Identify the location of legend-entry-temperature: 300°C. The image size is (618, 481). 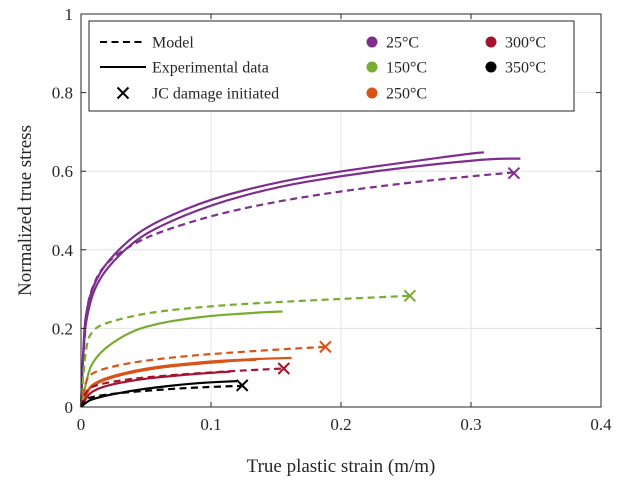
(515, 43).